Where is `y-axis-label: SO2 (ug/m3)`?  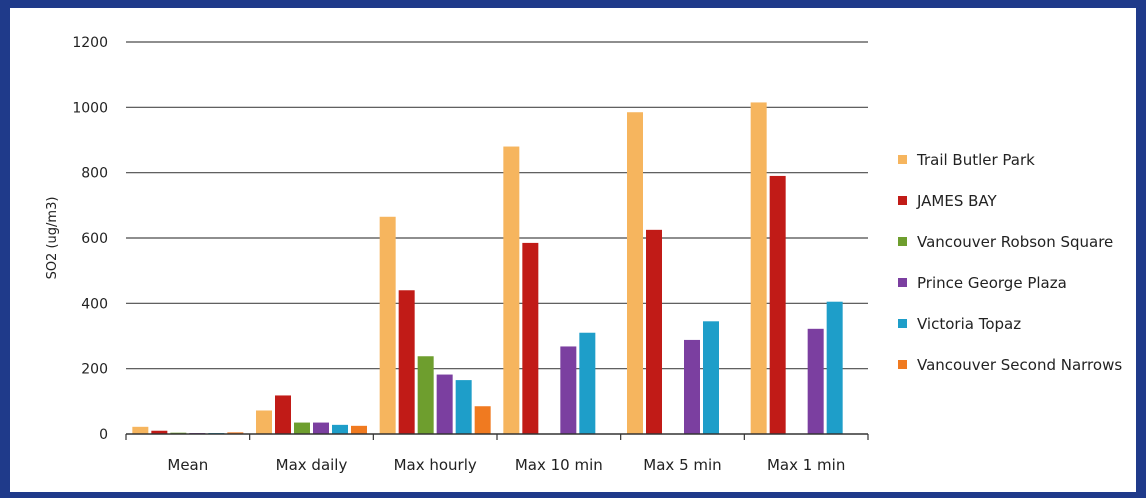 y-axis-label: SO2 (ug/m3) is located at coordinates (52, 238).